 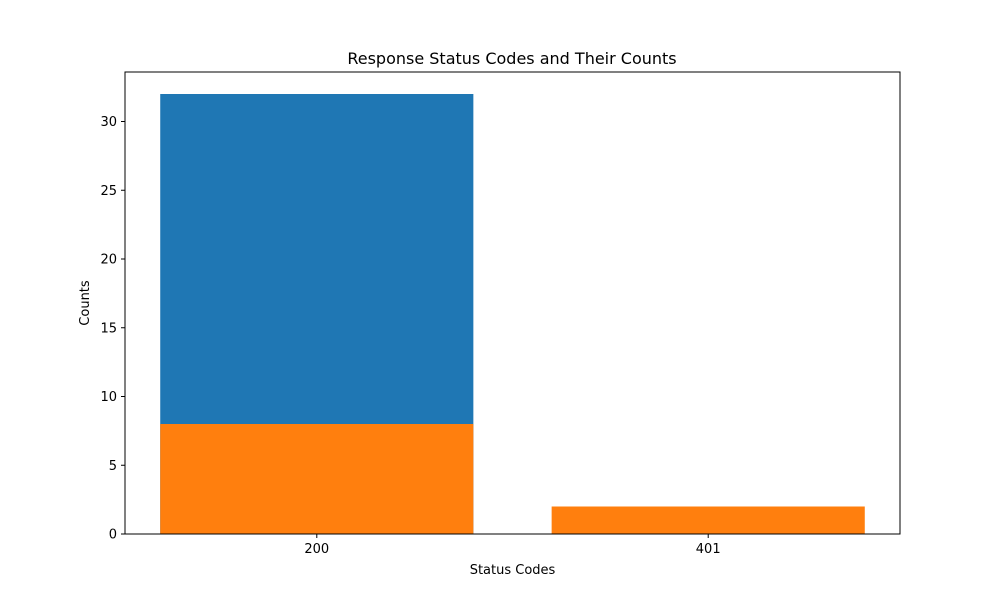 I want to click on x-tick-label: 200, so click(x=316, y=549).